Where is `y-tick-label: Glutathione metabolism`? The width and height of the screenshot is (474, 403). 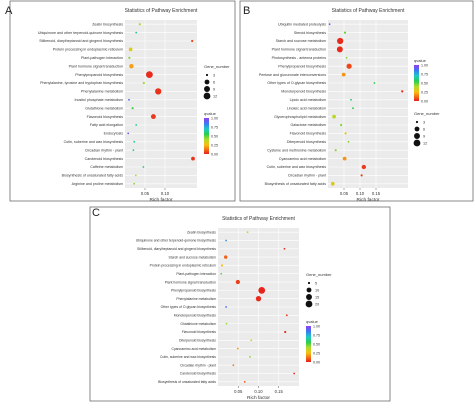 y-tick-label: Glutathione metabolism is located at coordinates (104, 108).